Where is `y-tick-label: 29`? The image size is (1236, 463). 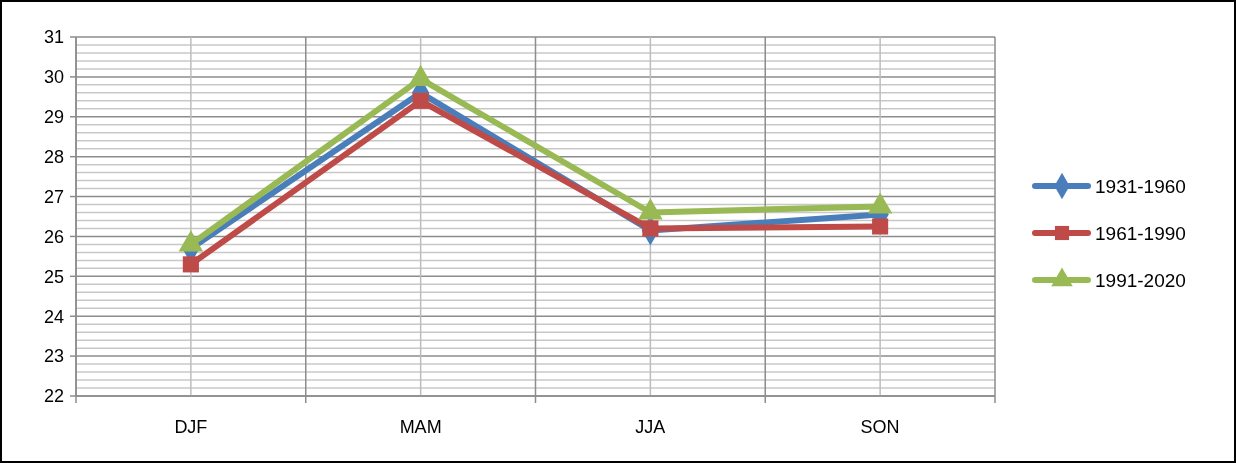 y-tick-label: 29 is located at coordinates (53, 117).